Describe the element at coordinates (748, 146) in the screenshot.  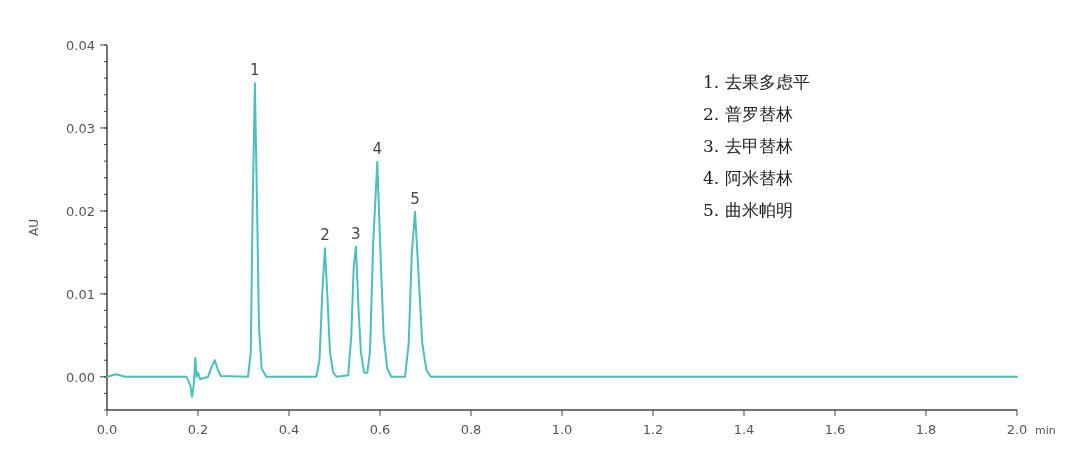
I see `annotation: 3. 去甲替林` at that location.